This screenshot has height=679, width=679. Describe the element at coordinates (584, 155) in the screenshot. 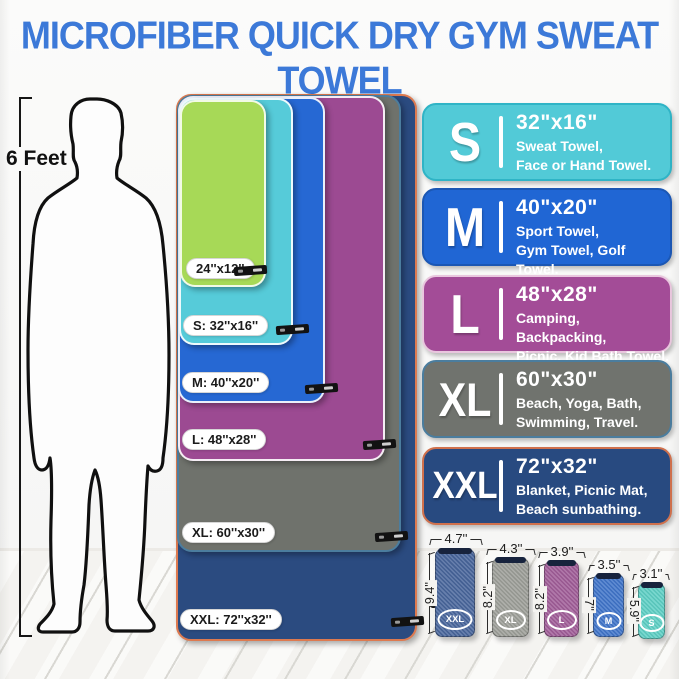

I see `size-card-description: Sweat Towel, Face or Hand Towel.` at that location.